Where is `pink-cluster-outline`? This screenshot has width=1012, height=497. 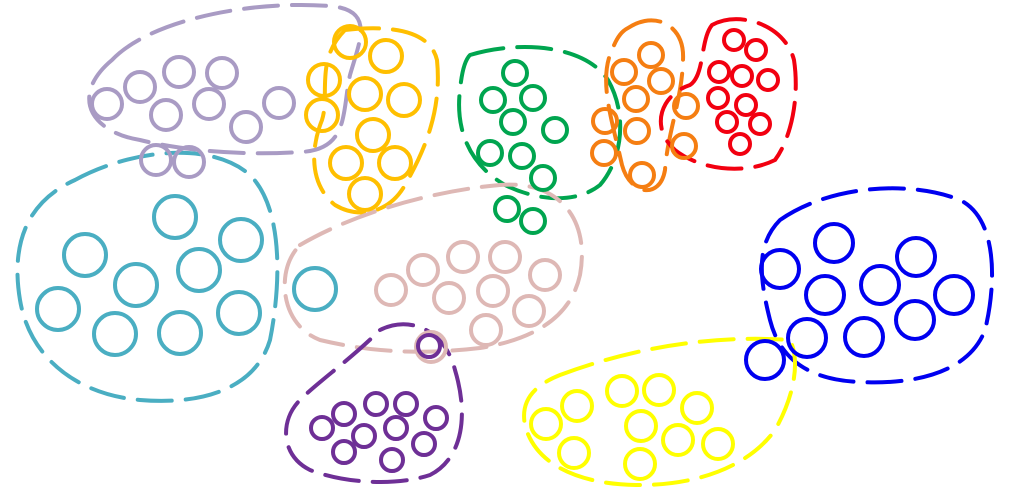 pink-cluster-outline is located at coordinates (433, 268).